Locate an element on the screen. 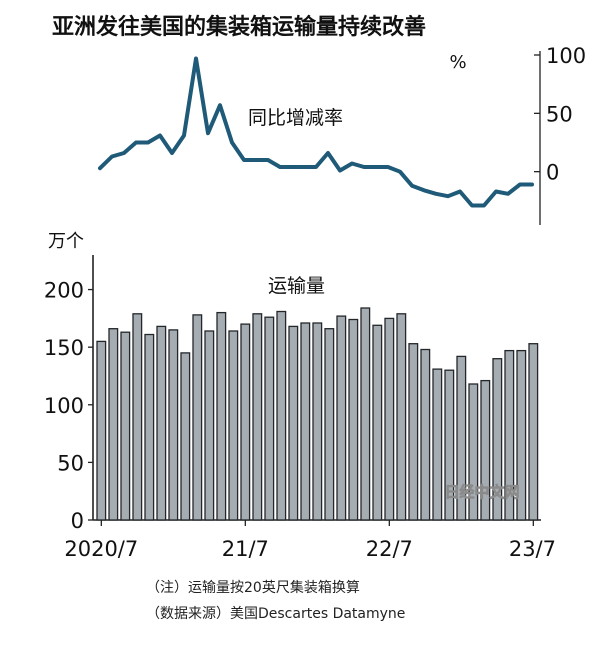 This screenshot has height=657, width=594. bar-y-tick-label: 50 is located at coordinates (70, 463).